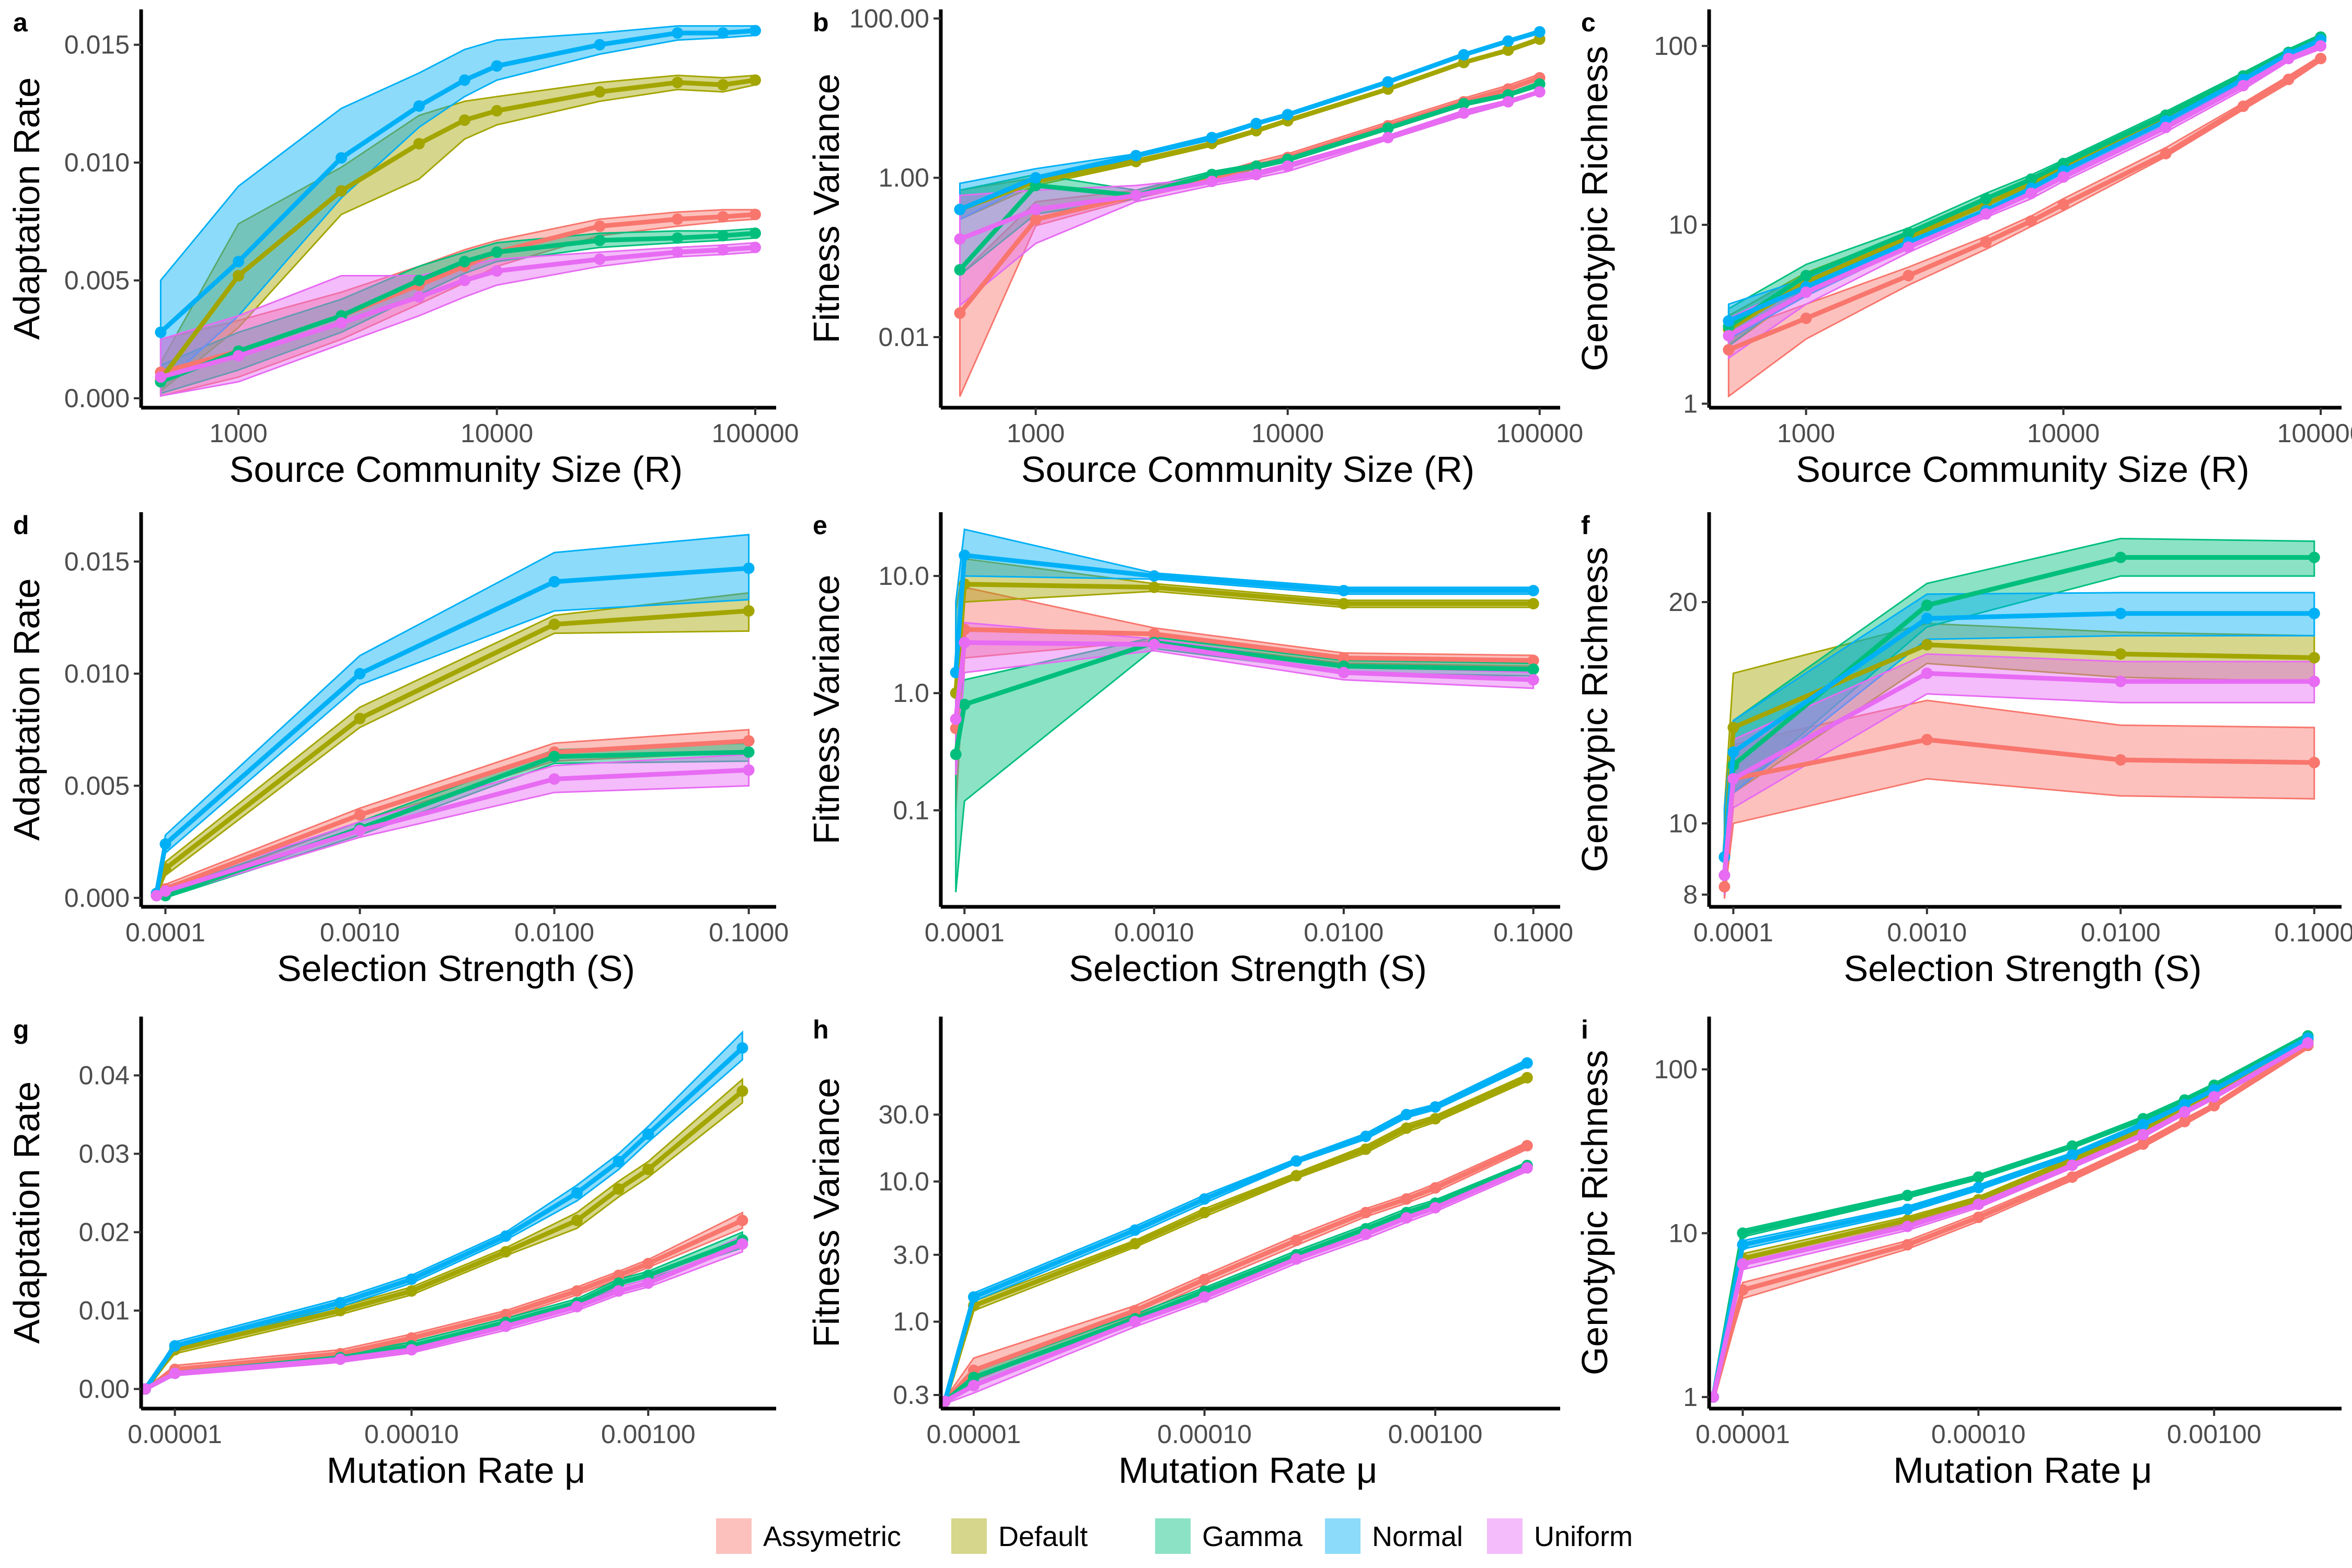 Image resolution: width=2352 pixels, height=1568 pixels. Describe the element at coordinates (97, 785) in the screenshot. I see `y-tick-label: 0.005` at that location.